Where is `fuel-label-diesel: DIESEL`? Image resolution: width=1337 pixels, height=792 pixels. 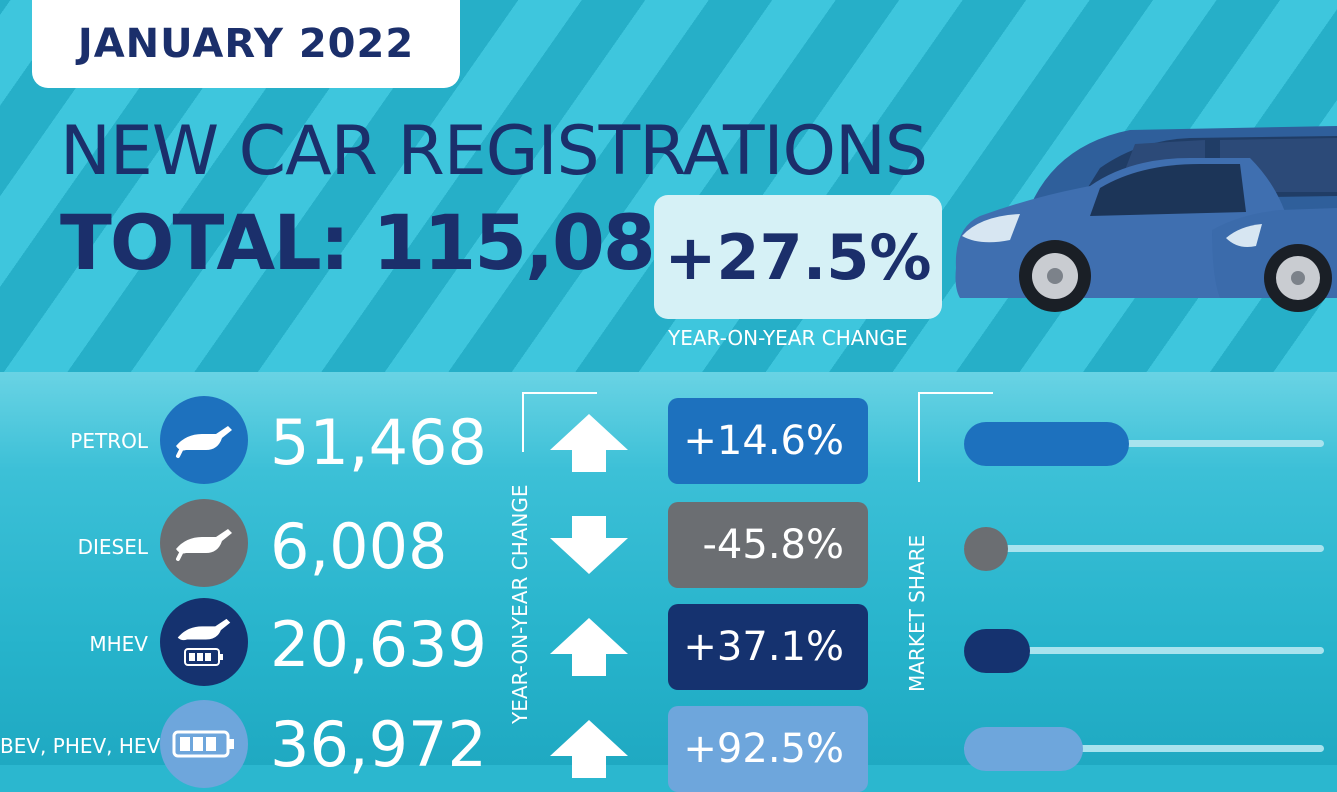 fuel-label-diesel: DIESEL is located at coordinates (112, 547).